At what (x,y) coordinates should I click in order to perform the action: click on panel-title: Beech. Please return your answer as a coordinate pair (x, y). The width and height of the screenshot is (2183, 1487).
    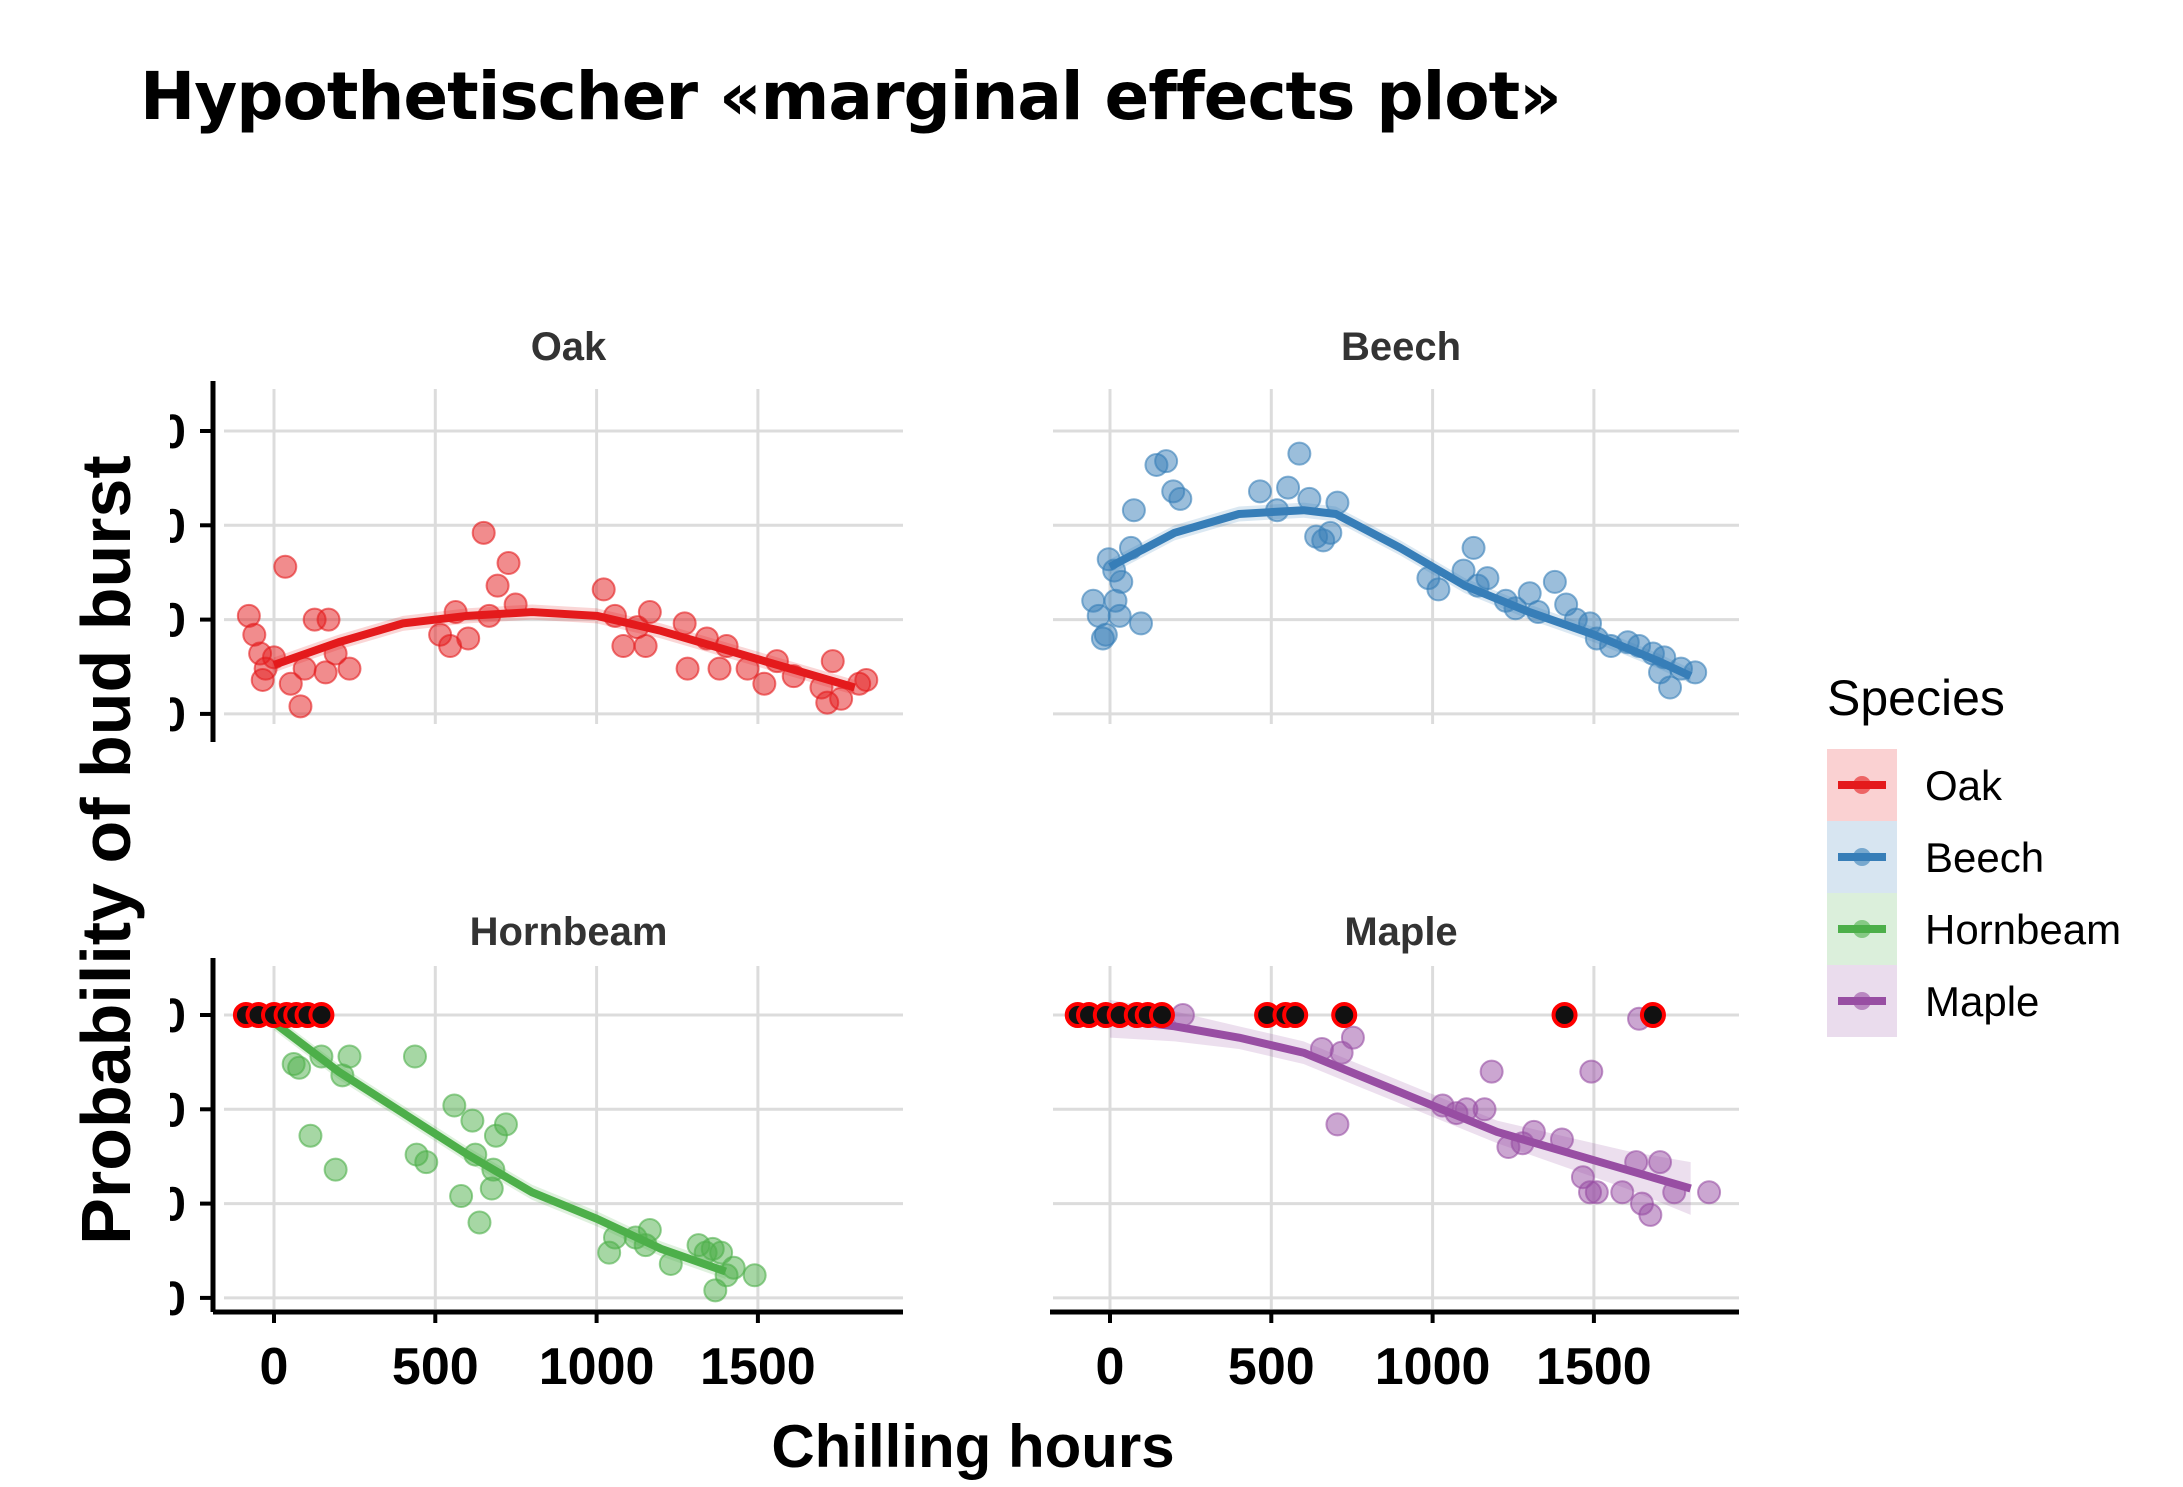
    Looking at the image, I should click on (1401, 347).